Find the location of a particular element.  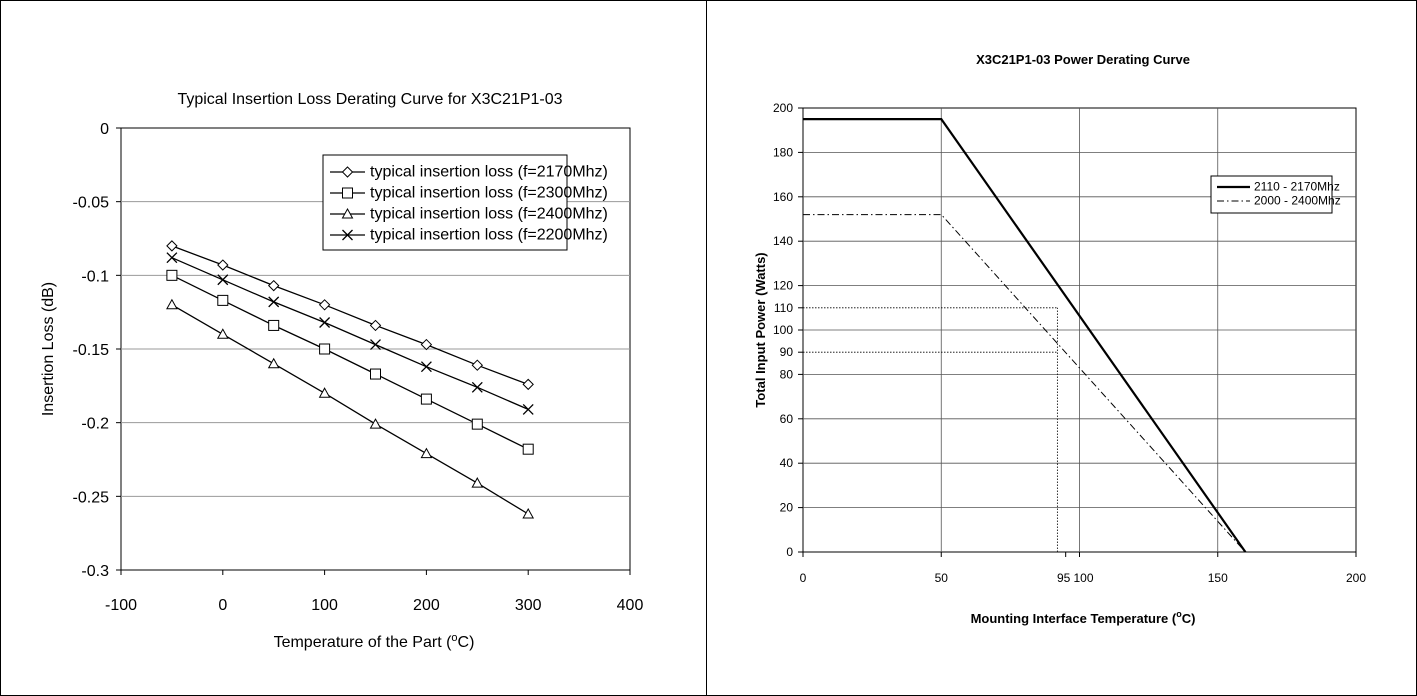

right-x-axis-label: Mounting Interface Temperature (oC) is located at coordinates (1083, 617).